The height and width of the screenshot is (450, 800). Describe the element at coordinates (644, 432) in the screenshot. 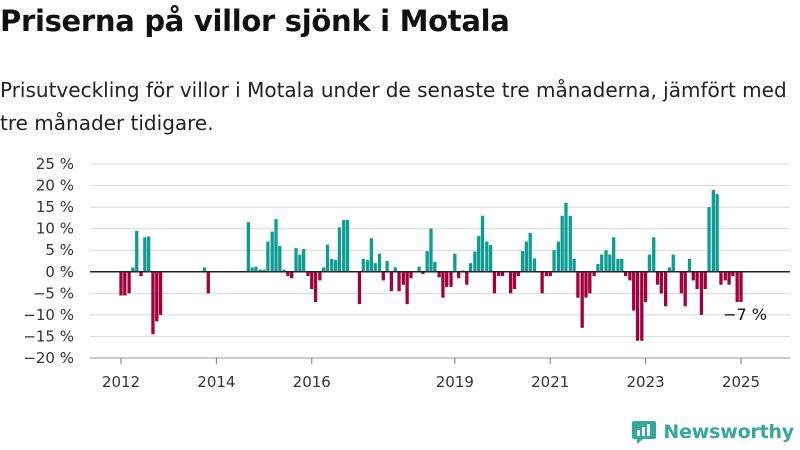

I see `newsworthy-logo-icon` at that location.